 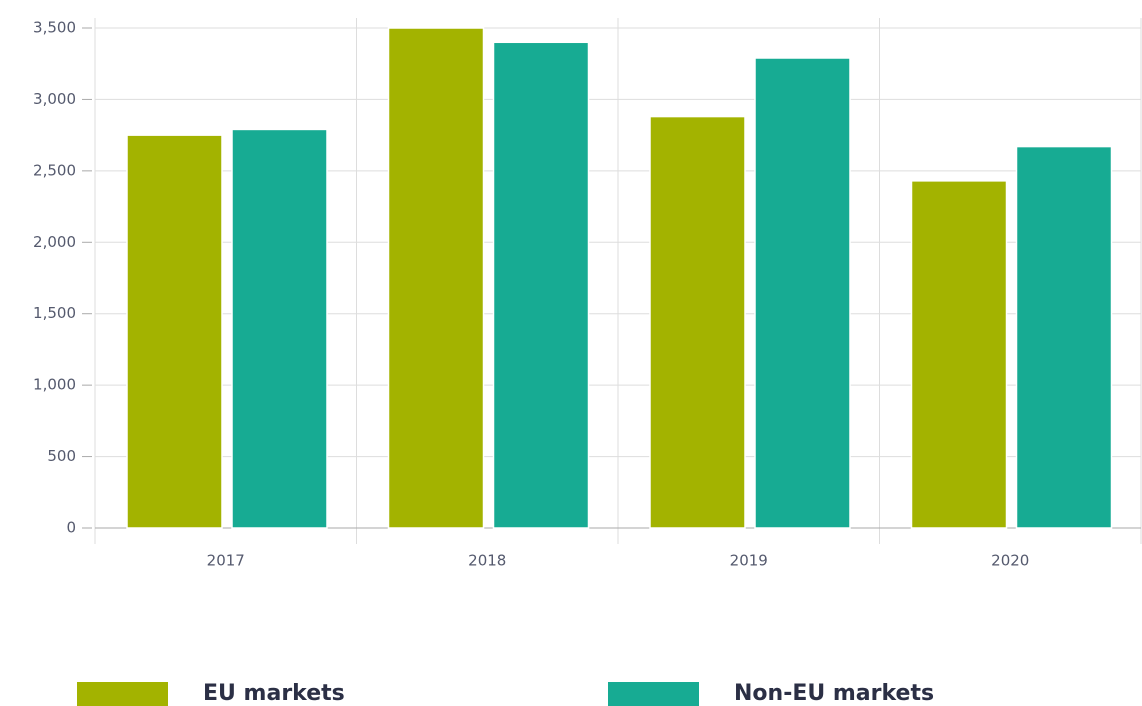 What do you see at coordinates (487, 561) in the screenshot?
I see `x-tick-label: 2018` at bounding box center [487, 561].